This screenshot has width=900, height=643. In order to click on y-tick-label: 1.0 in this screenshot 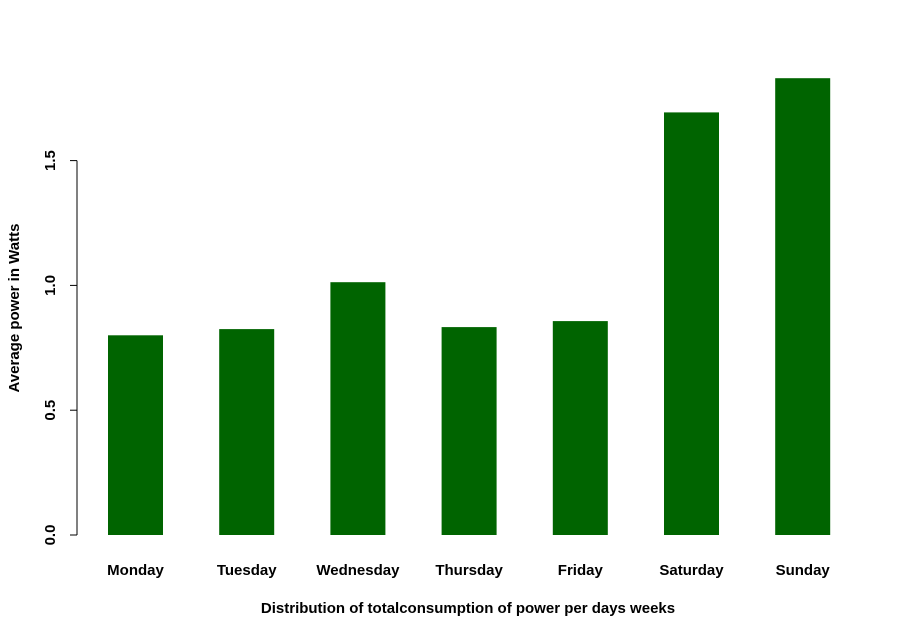, I will do `click(50, 285)`.